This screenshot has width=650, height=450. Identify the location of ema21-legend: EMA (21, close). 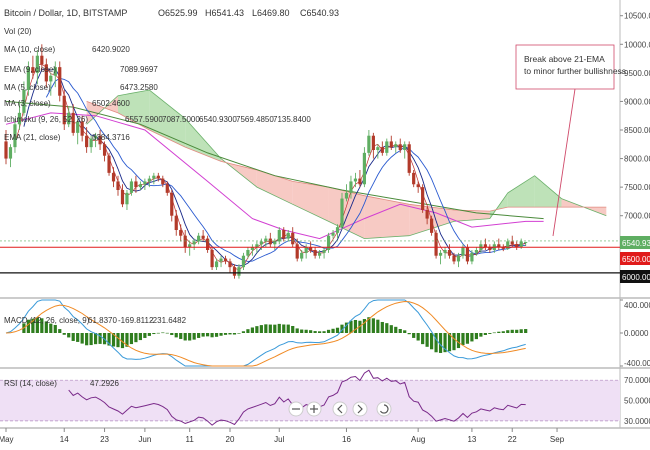
(32, 137).